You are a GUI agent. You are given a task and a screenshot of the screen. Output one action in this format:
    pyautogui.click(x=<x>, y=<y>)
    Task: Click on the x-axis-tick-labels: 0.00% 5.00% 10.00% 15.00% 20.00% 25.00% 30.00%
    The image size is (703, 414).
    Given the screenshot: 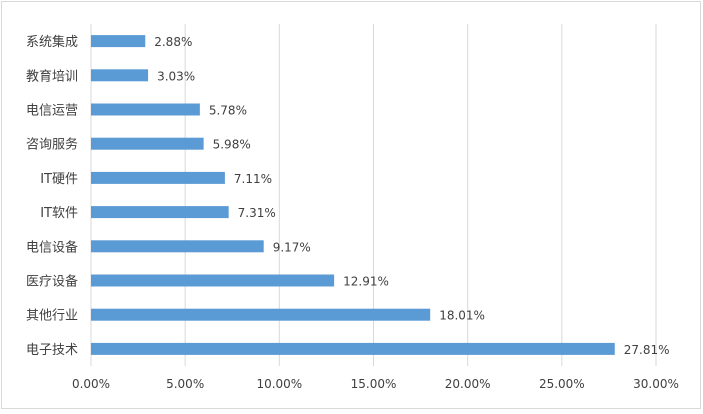 What is the action you would take?
    pyautogui.click(x=375, y=384)
    